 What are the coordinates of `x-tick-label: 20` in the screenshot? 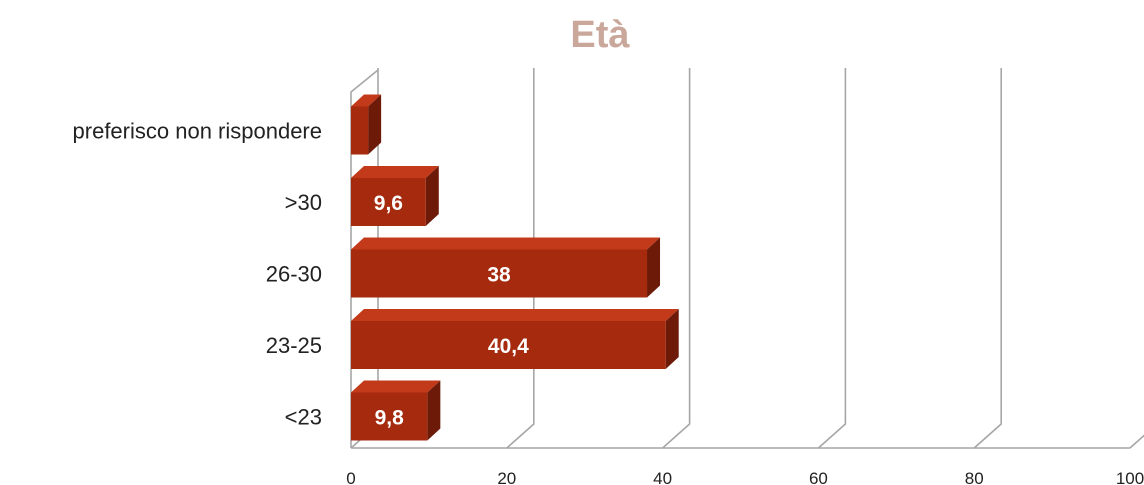 It's located at (506, 477).